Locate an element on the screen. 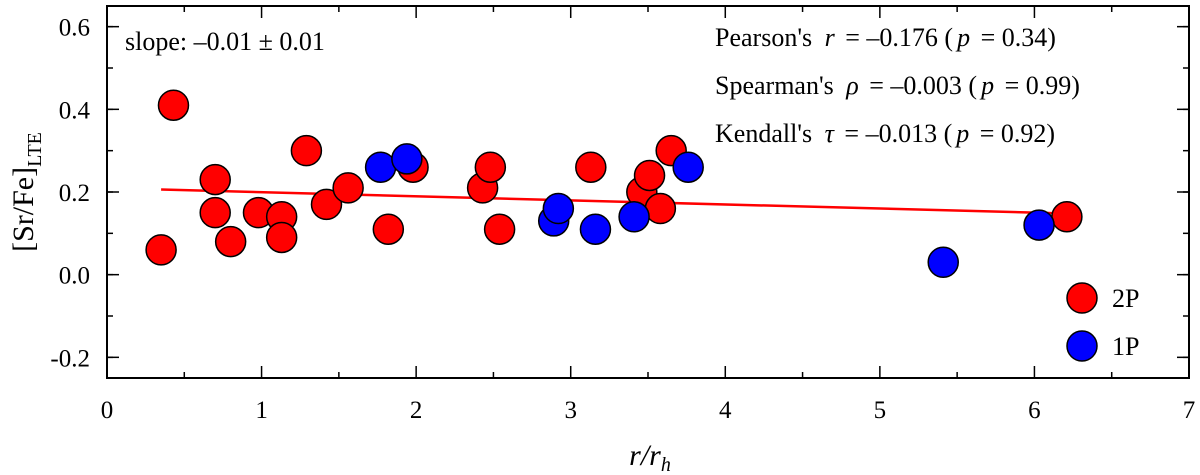 Image resolution: width=1200 pixels, height=475 pixels. y-axis-label-main: [Sr/Fe] is located at coordinates (23, 209).